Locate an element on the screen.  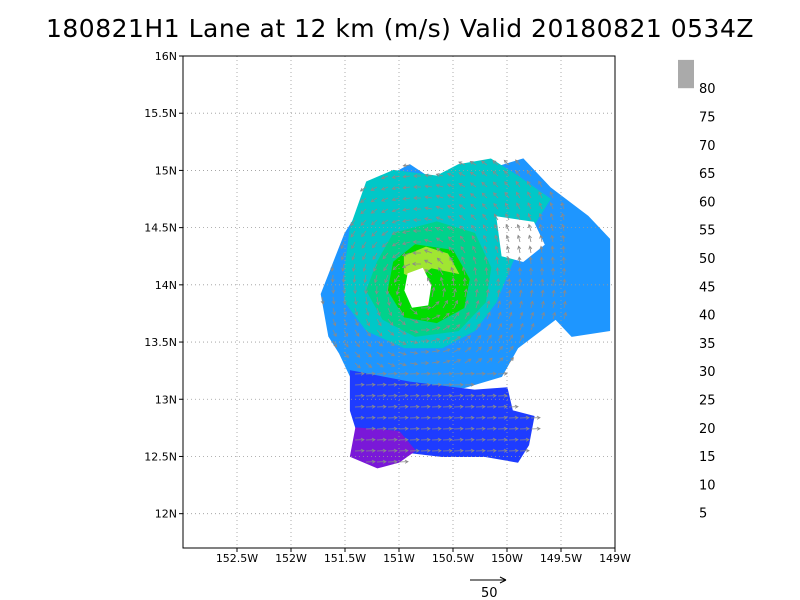
colorbar-label-25: 25 is located at coordinates (707, 401).